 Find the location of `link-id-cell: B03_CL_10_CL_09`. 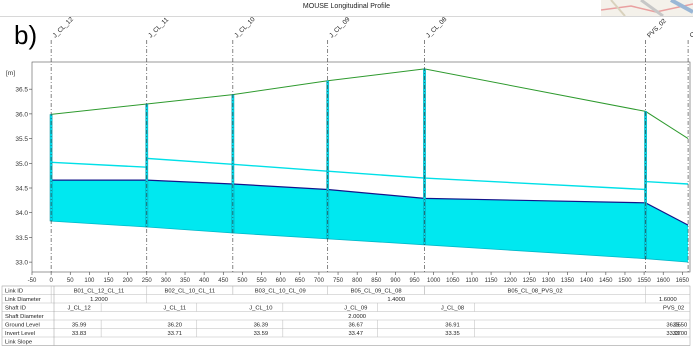

link-id-cell: B03_CL_10_CL_09 is located at coordinates (280, 291).